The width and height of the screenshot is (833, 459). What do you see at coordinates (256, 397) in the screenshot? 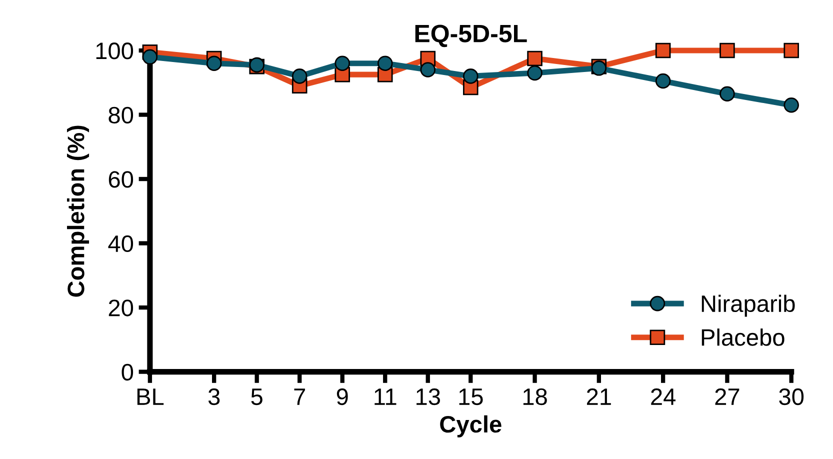
I see `x-tick-label: 5` at bounding box center [256, 397].